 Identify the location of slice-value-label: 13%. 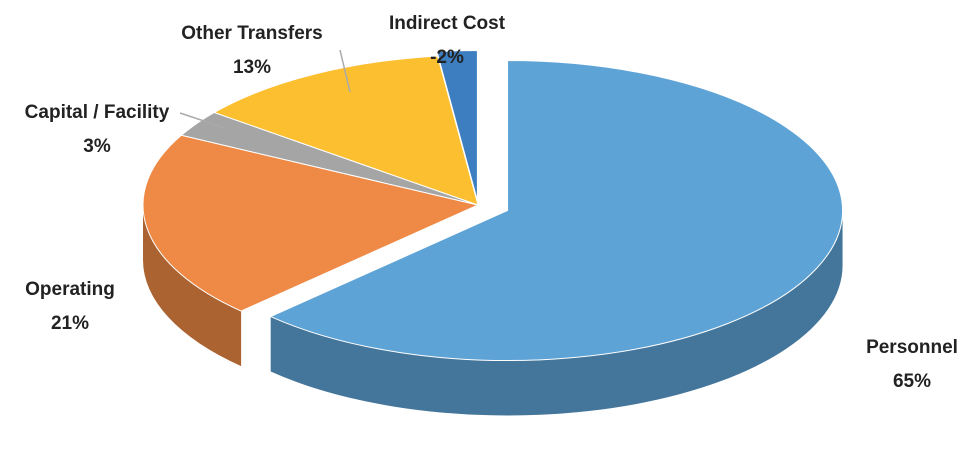
(252, 67).